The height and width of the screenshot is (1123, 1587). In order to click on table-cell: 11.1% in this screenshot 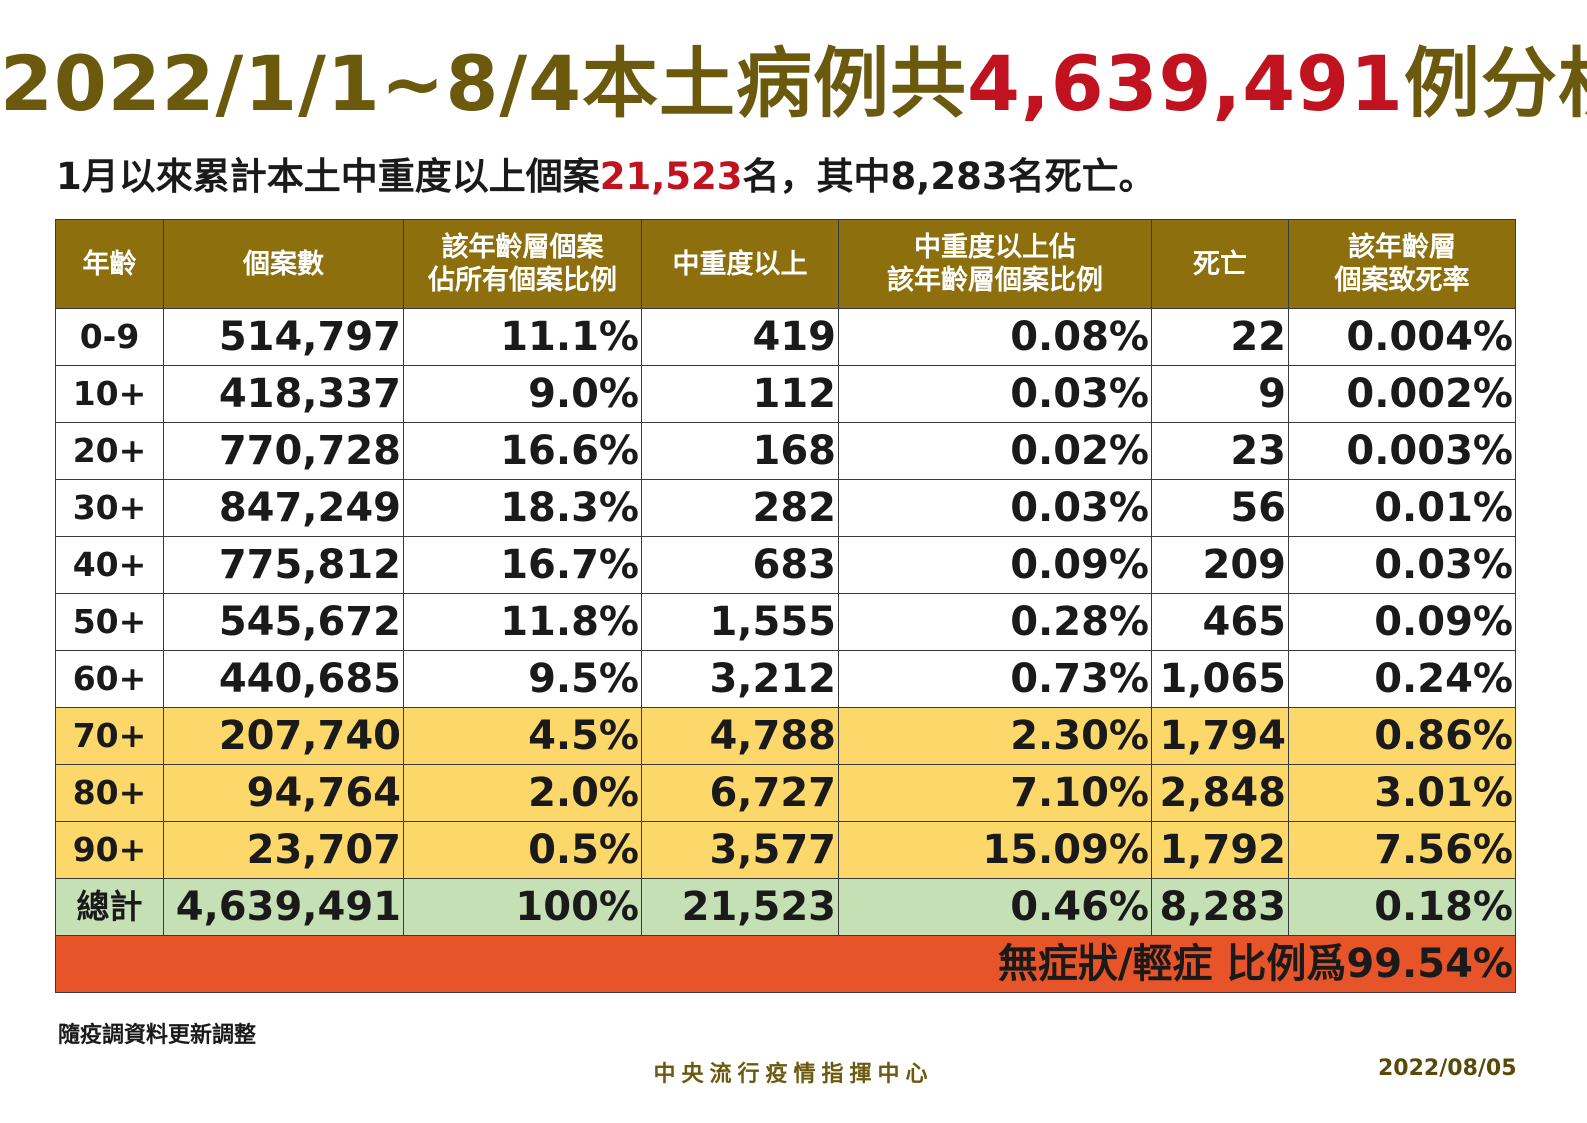, I will do `click(522, 337)`.